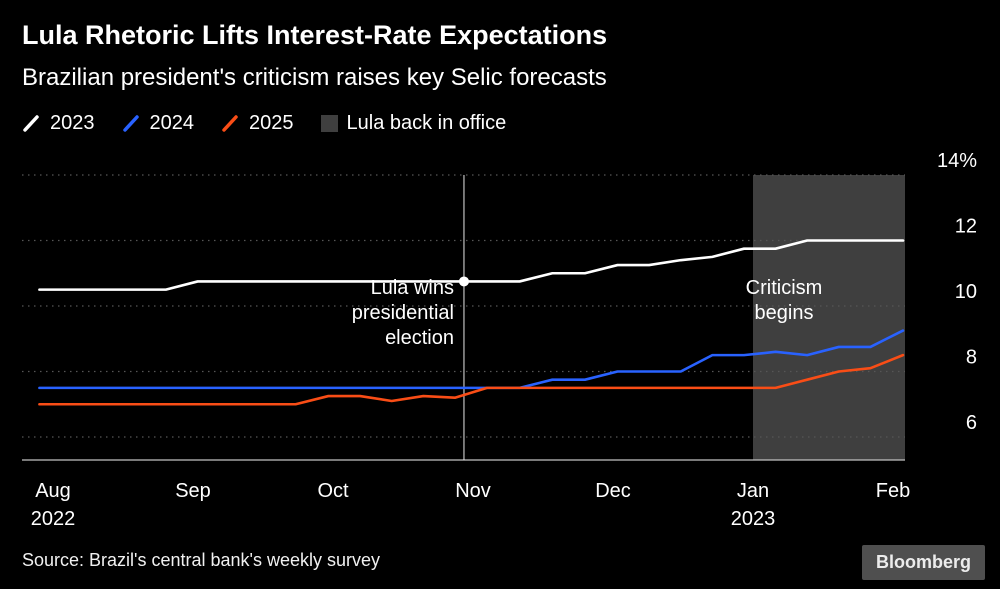 This screenshot has width=1000, height=589. Describe the element at coordinates (971, 423) in the screenshot. I see `y-tick-label: 6` at that location.